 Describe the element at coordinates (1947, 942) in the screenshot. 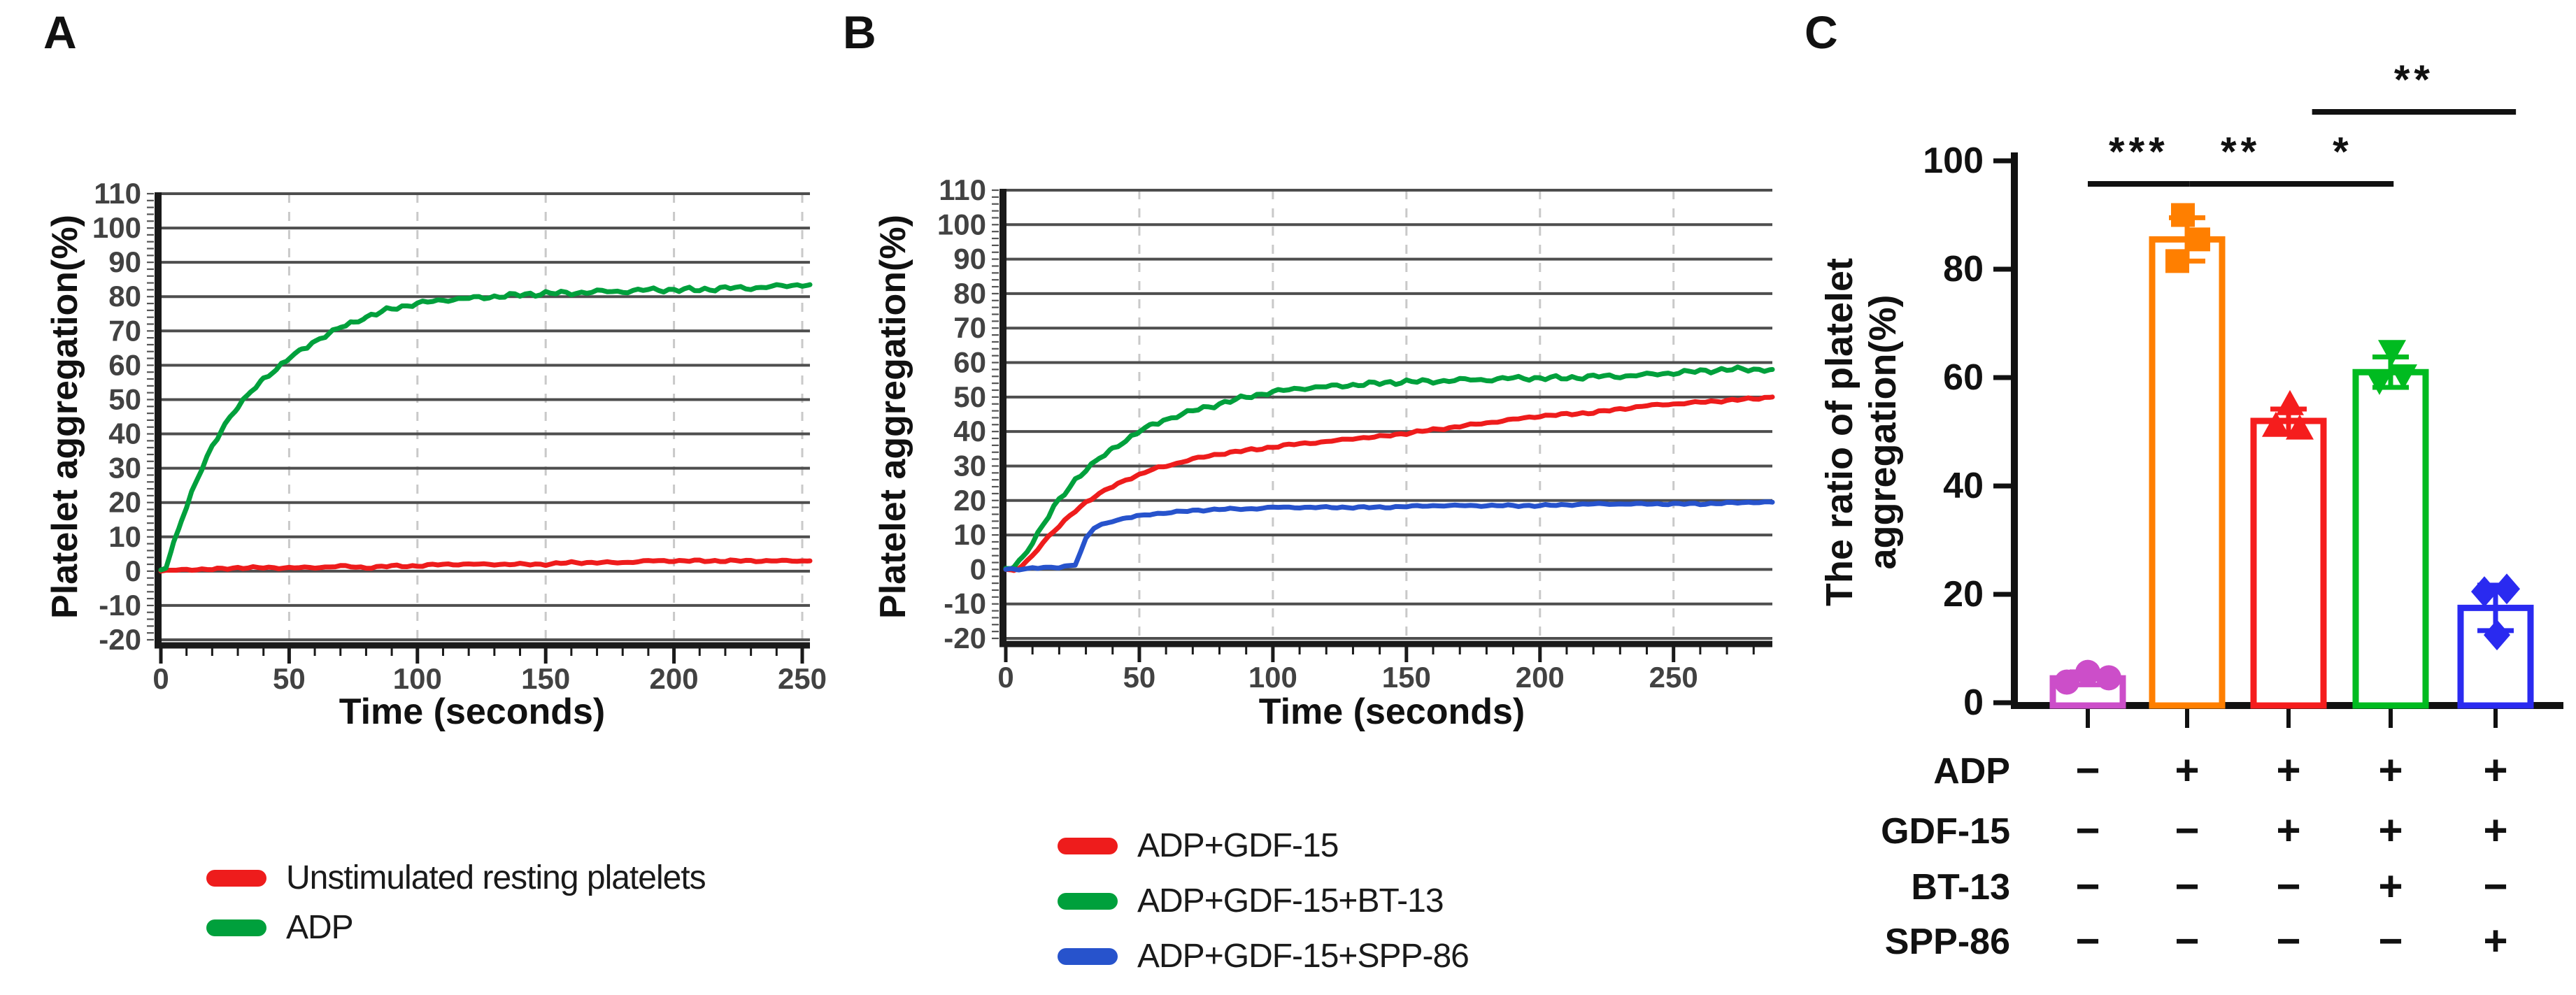

I see `matrix-row-label: SPP-86` at that location.